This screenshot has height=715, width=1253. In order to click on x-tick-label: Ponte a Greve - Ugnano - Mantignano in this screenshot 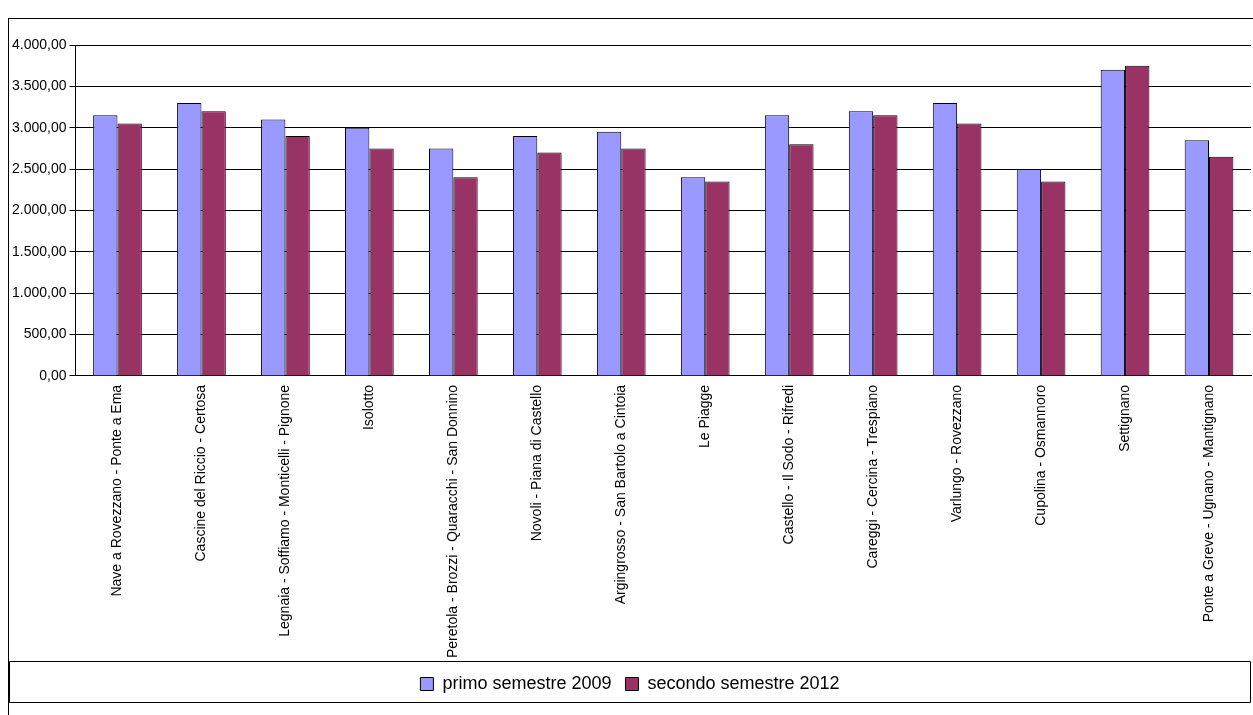, I will do `click(1207, 503)`.